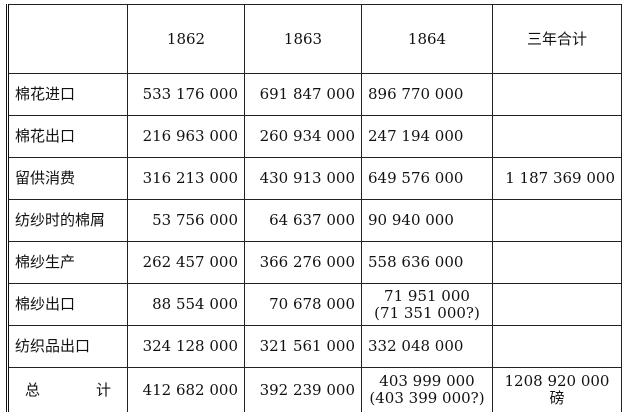 This screenshot has width=644, height=417. I want to click on row-label: 棉纱出口, so click(67, 304).